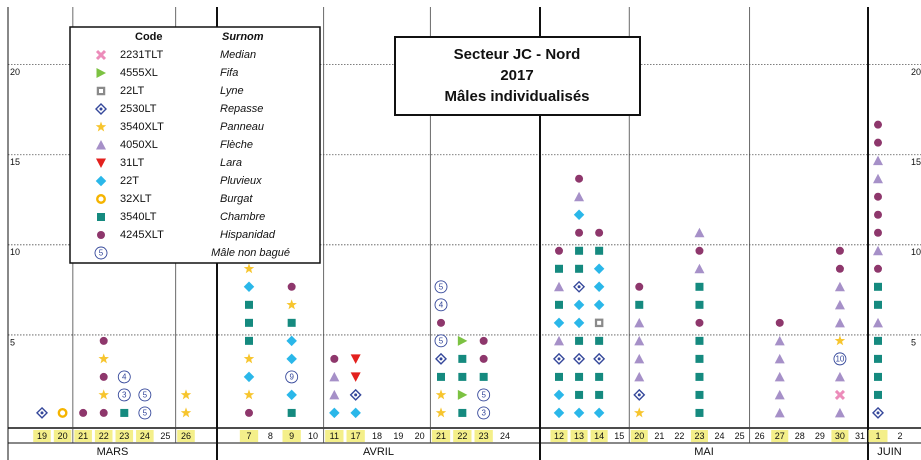  I want to click on chart-title: Mâles individualisés, so click(516, 96).